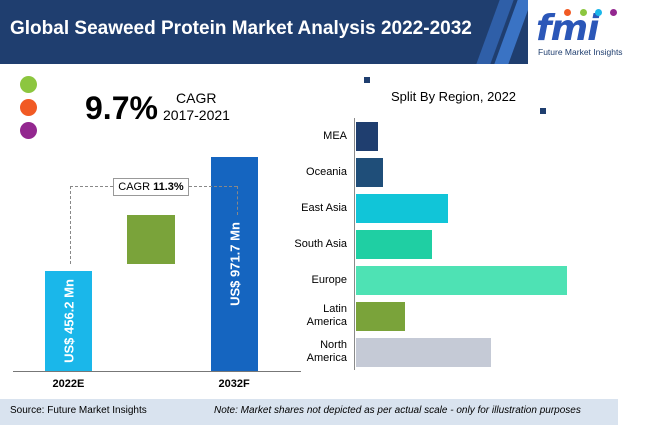  Describe the element at coordinates (369, 172) in the screenshot. I see `region-bar-oceania` at that location.